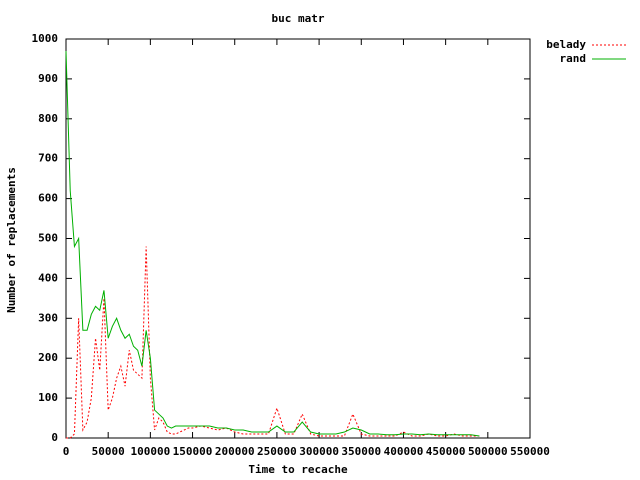 The width and height of the screenshot is (640, 480). Describe the element at coordinates (193, 451) in the screenshot. I see `x-tick-label: 150000` at that location.